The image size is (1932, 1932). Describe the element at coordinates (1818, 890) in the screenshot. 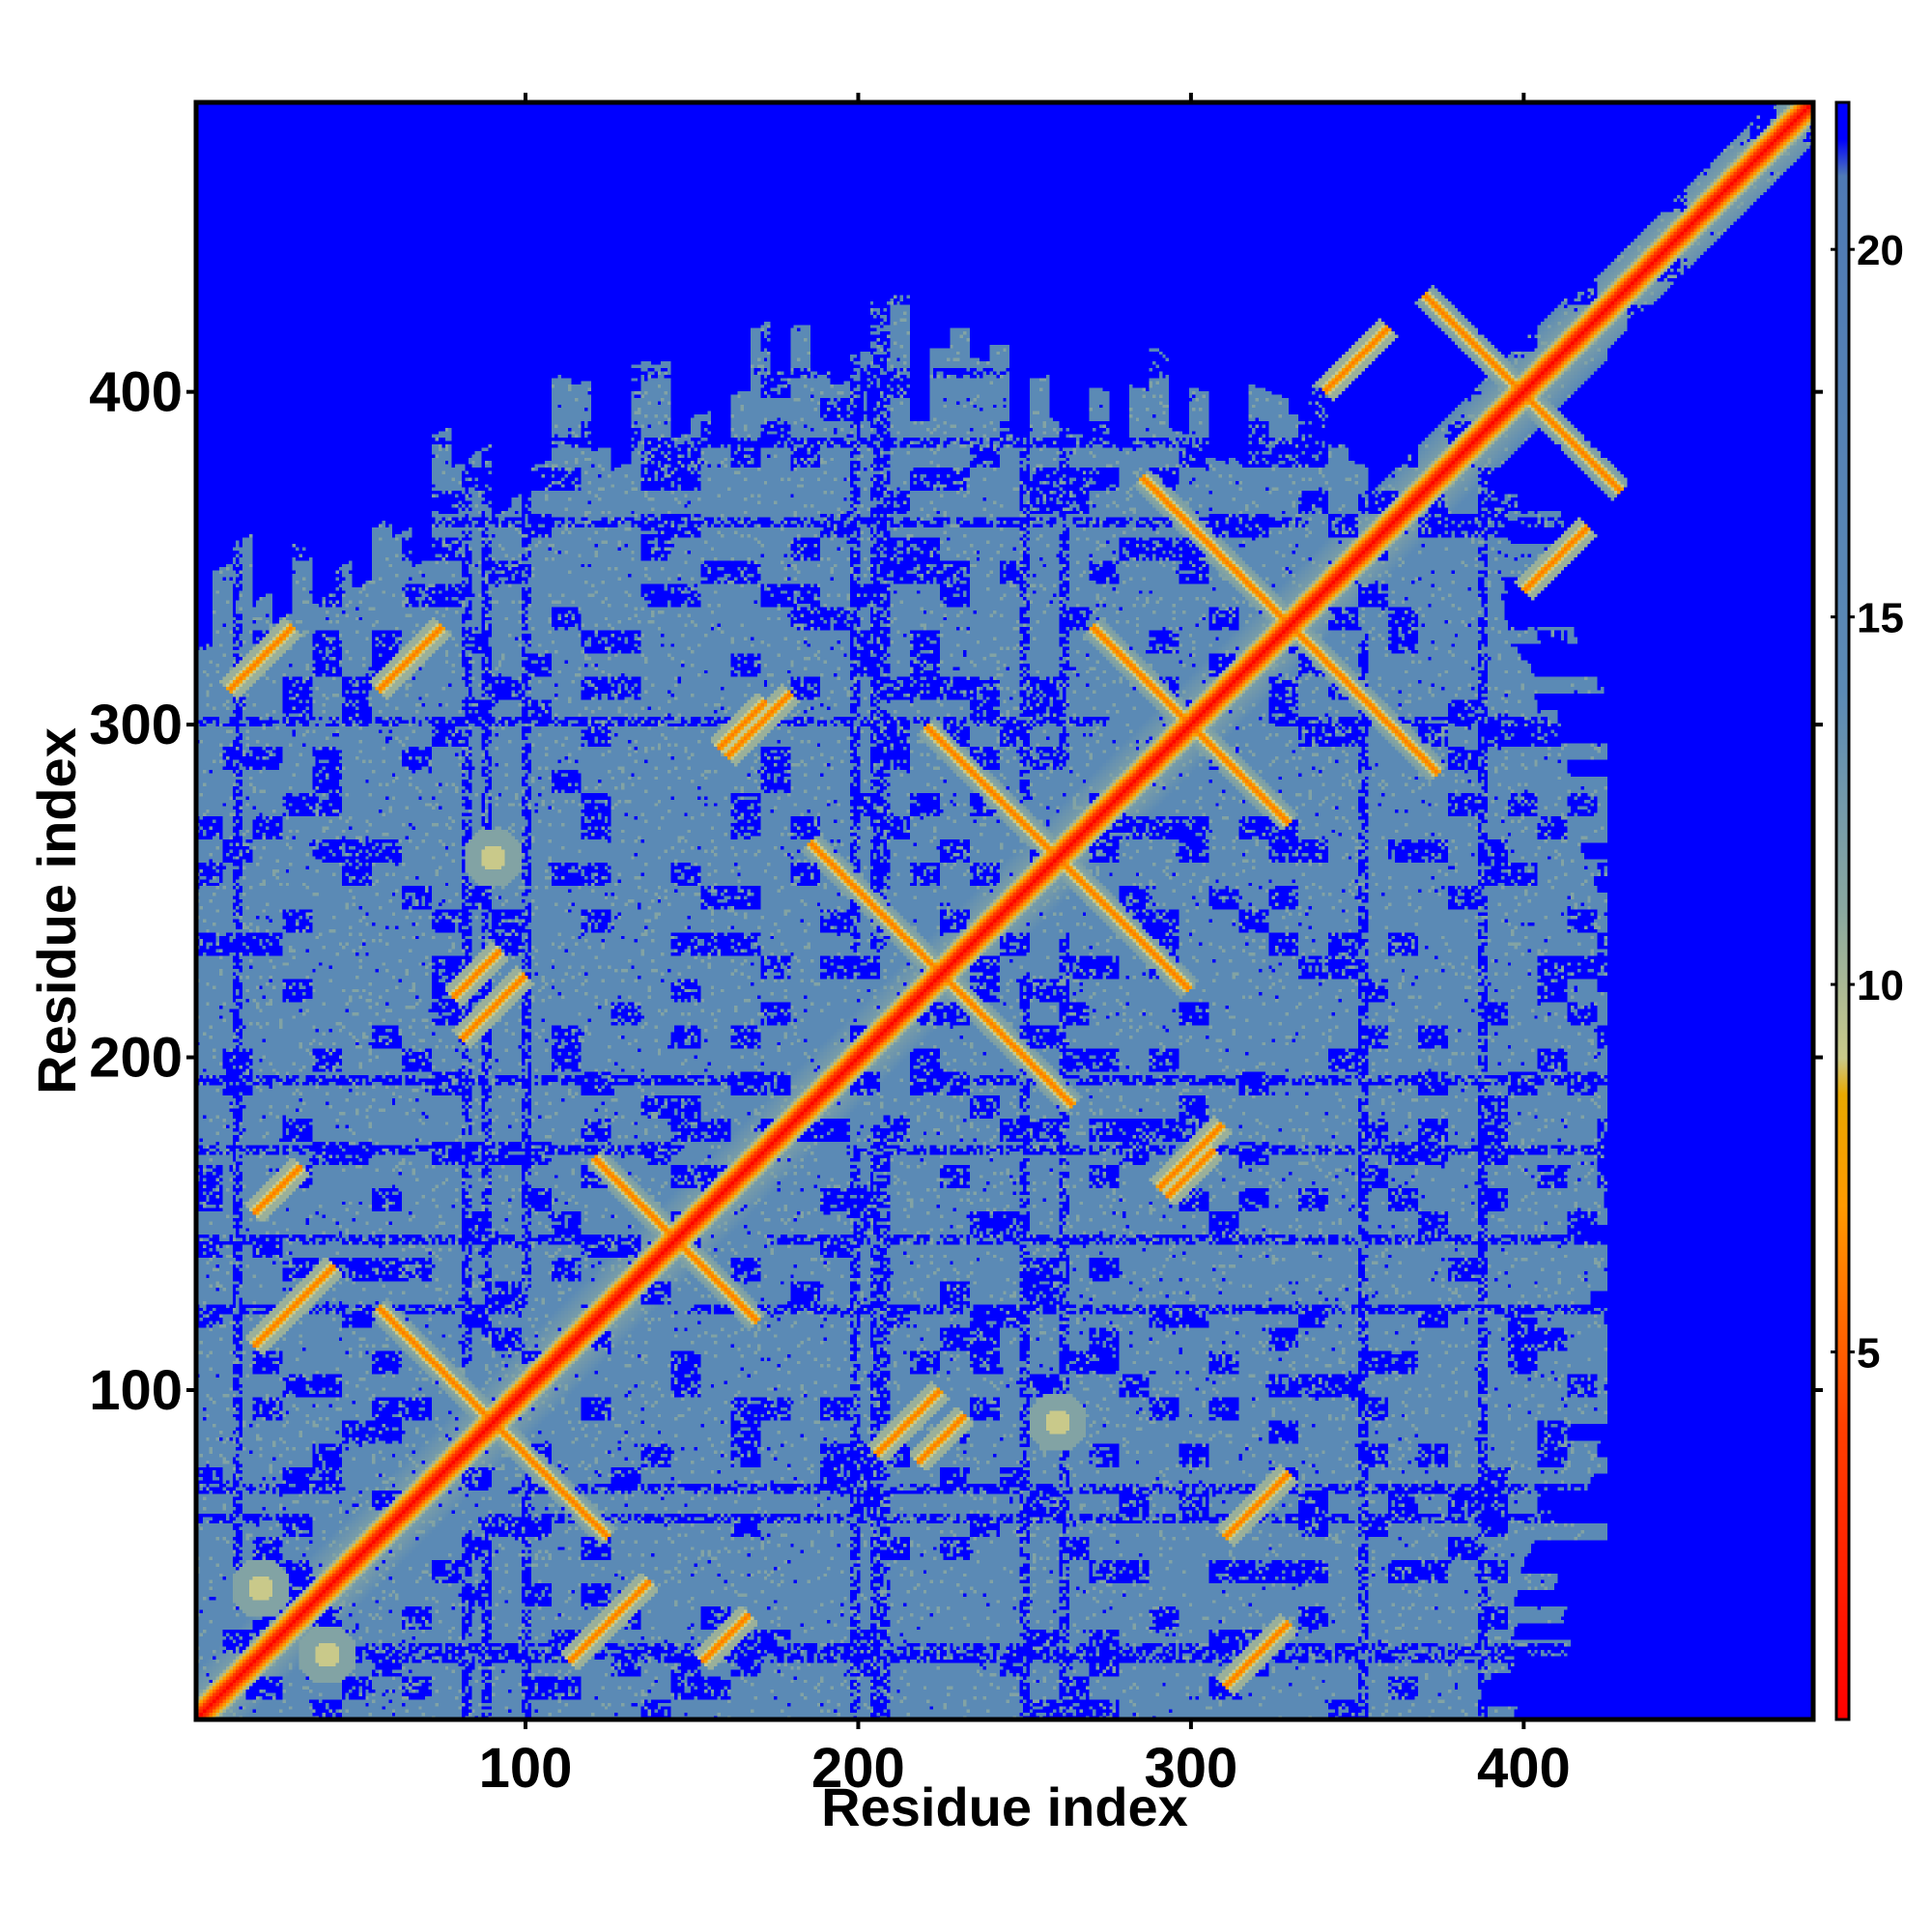

I see `y-axis-right-ticks` at that location.